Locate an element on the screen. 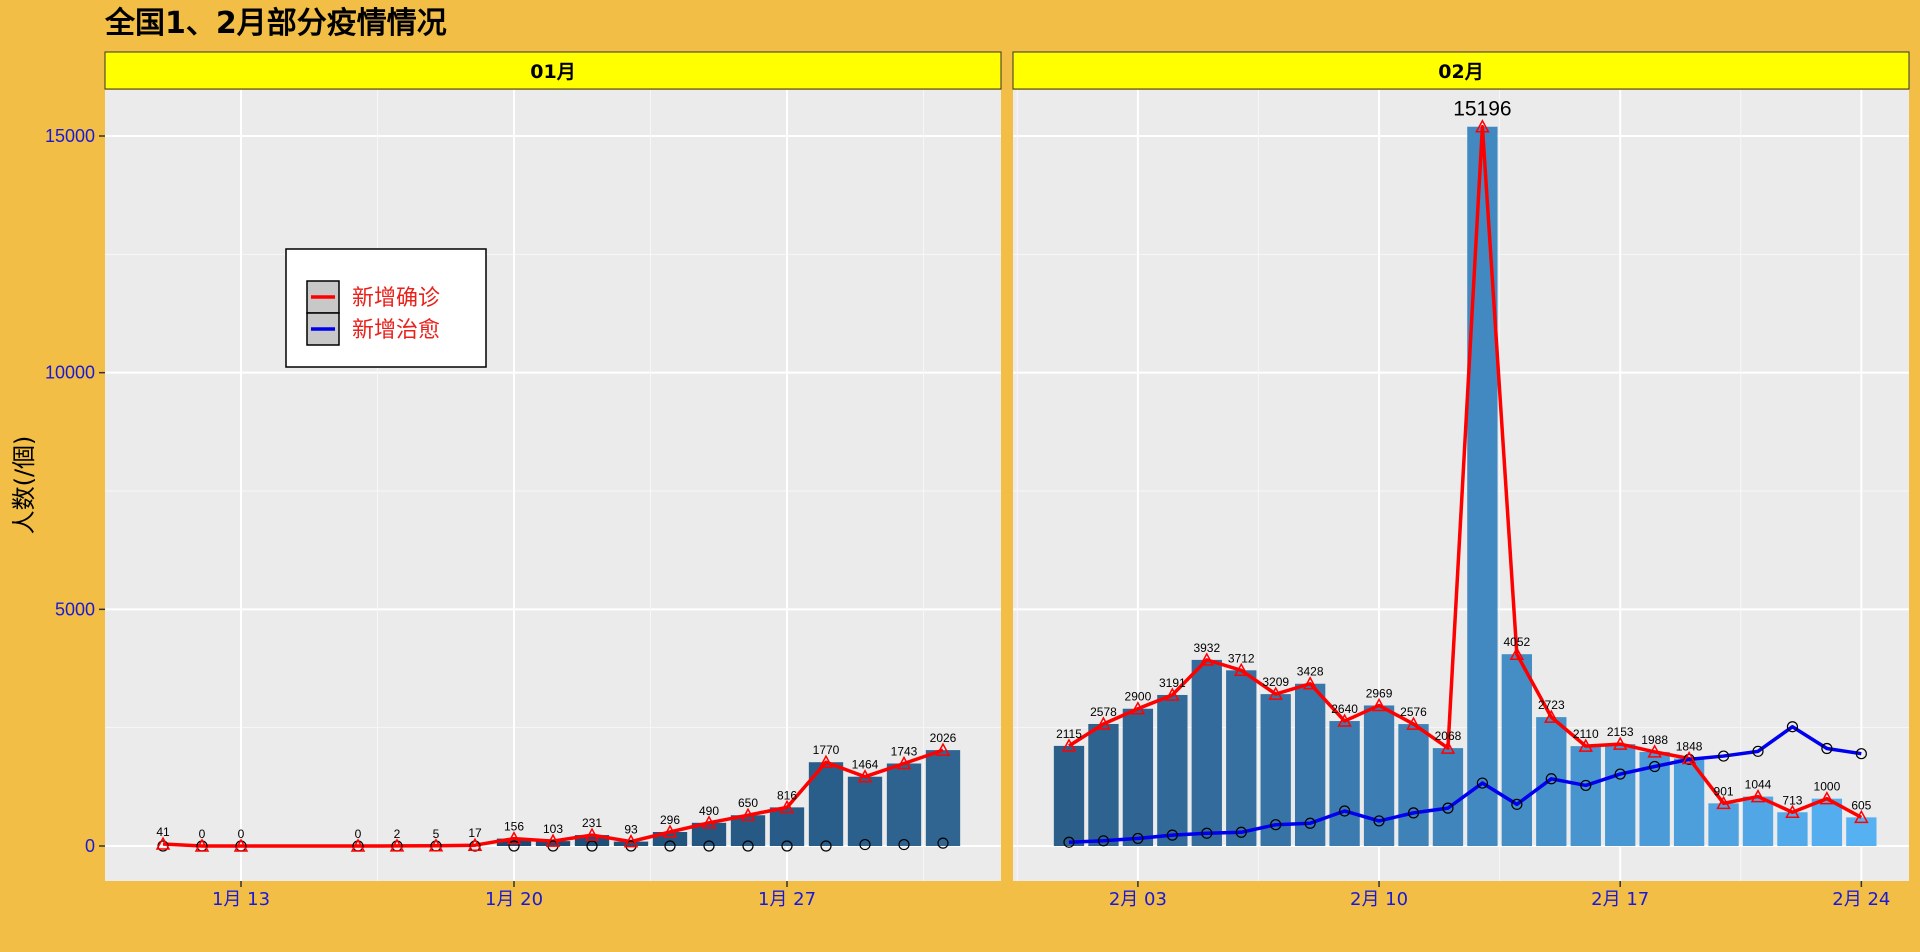 This screenshot has width=1920, height=952. x-tick-label: 2月 24 is located at coordinates (1861, 899).